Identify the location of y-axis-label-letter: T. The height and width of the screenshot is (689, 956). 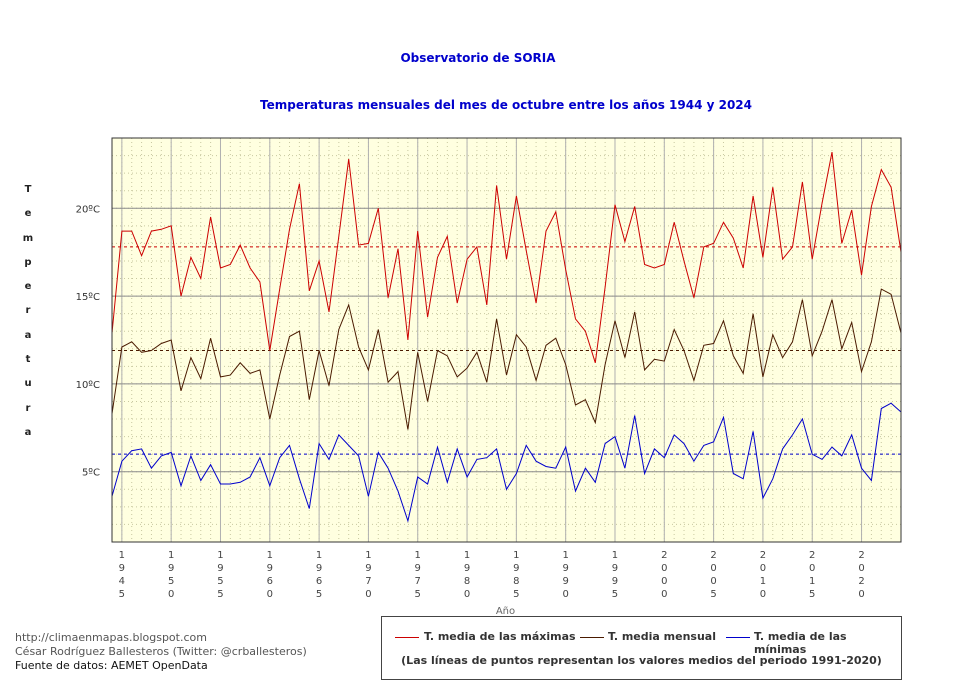
(28, 189).